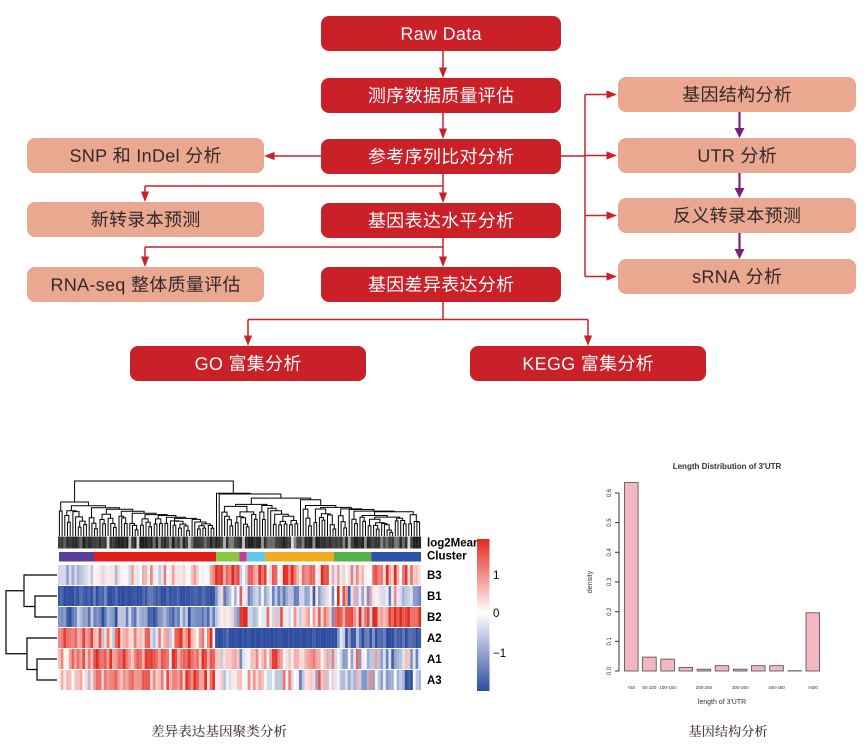 The image size is (868, 748). Describe the element at coordinates (434, 660) in the screenshot. I see `svg-text: A1` at that location.